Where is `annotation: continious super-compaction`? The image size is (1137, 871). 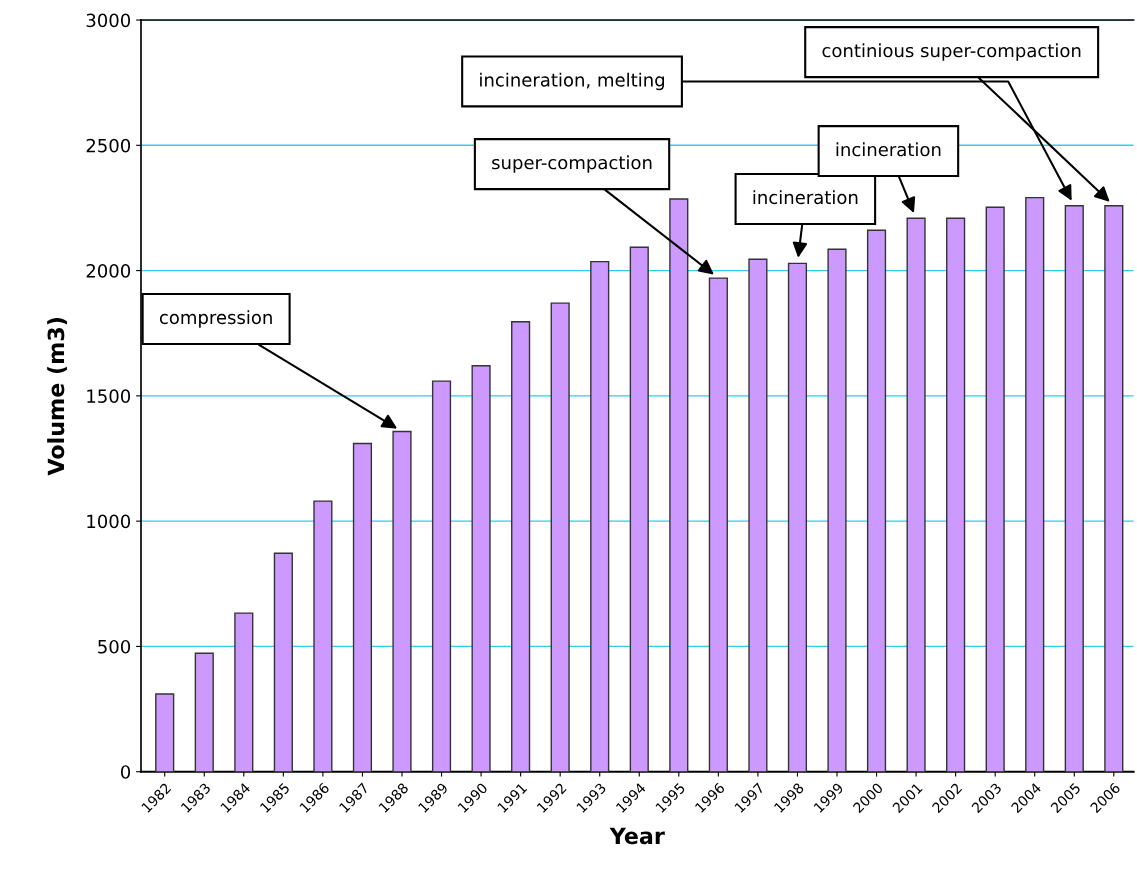 annotation: continious super-compaction is located at coordinates (951, 52).